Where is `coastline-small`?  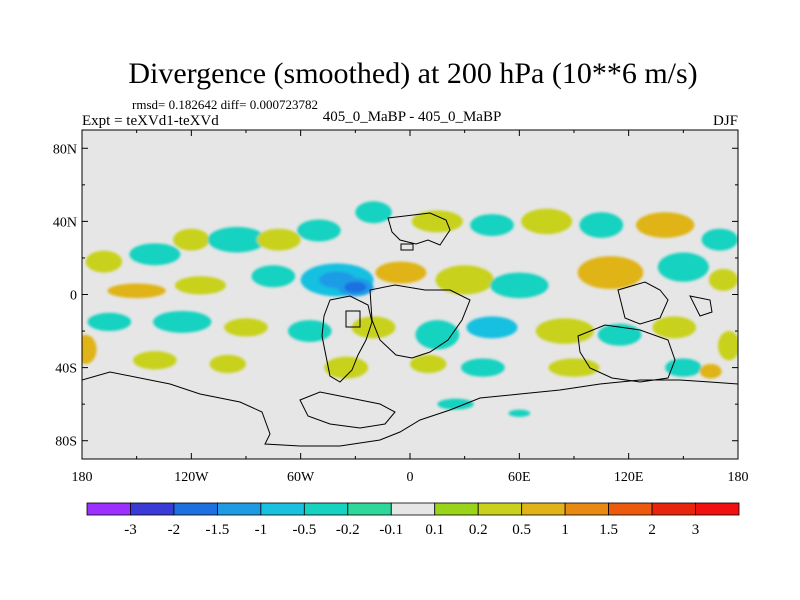 coastline-small is located at coordinates (407, 247).